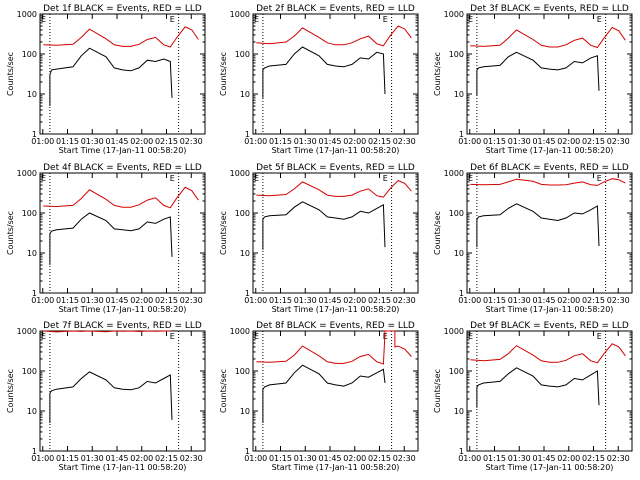 The width and height of the screenshot is (640, 480). Describe the element at coordinates (549, 9) in the screenshot. I see `chart-title: Det 3f BLACK = Events, RED = LLD` at that location.